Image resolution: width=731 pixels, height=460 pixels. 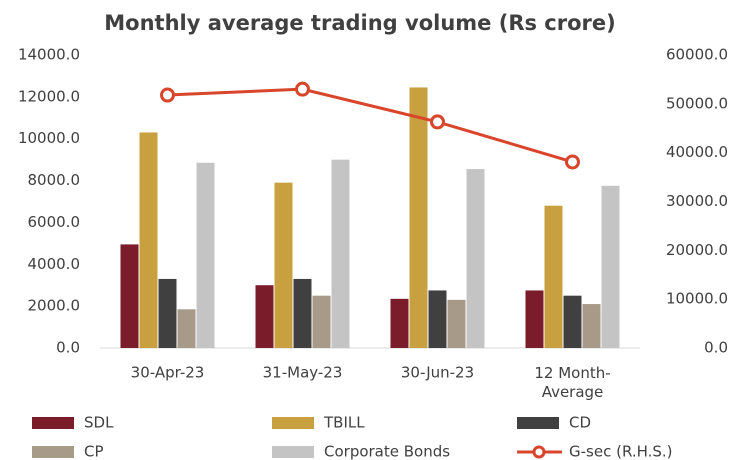 I want to click on y2-tick-label: 50000.0, so click(x=697, y=103).